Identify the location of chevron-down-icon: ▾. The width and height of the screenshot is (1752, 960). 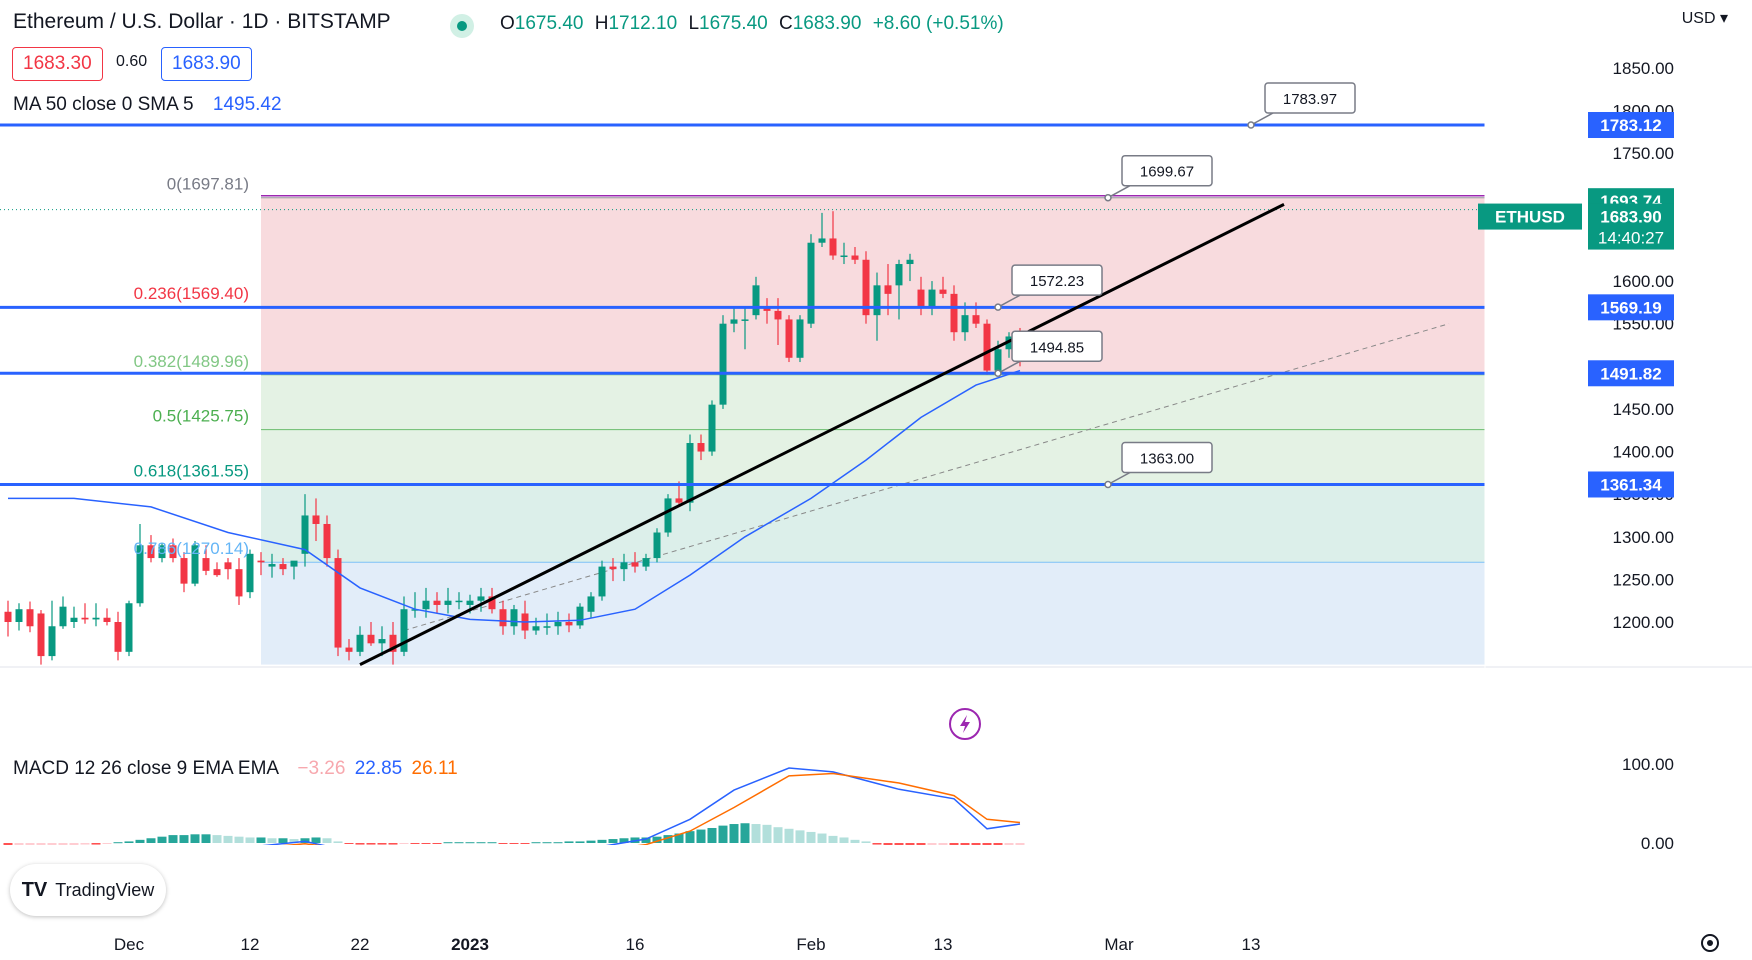
(1723, 18).